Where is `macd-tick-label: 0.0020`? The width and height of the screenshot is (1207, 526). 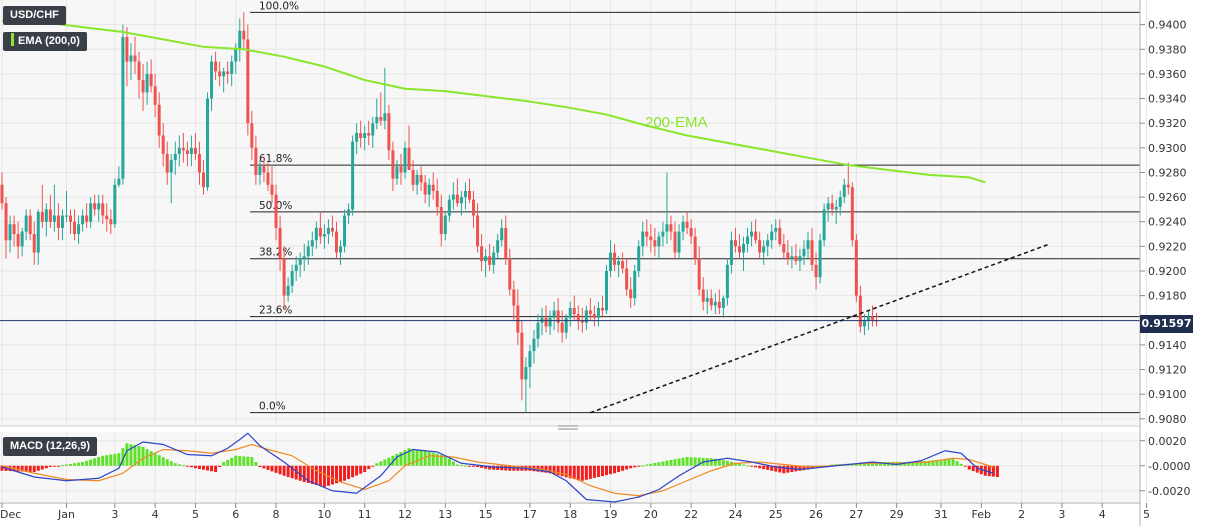
macd-tick-label: 0.0020 is located at coordinates (1167, 441).